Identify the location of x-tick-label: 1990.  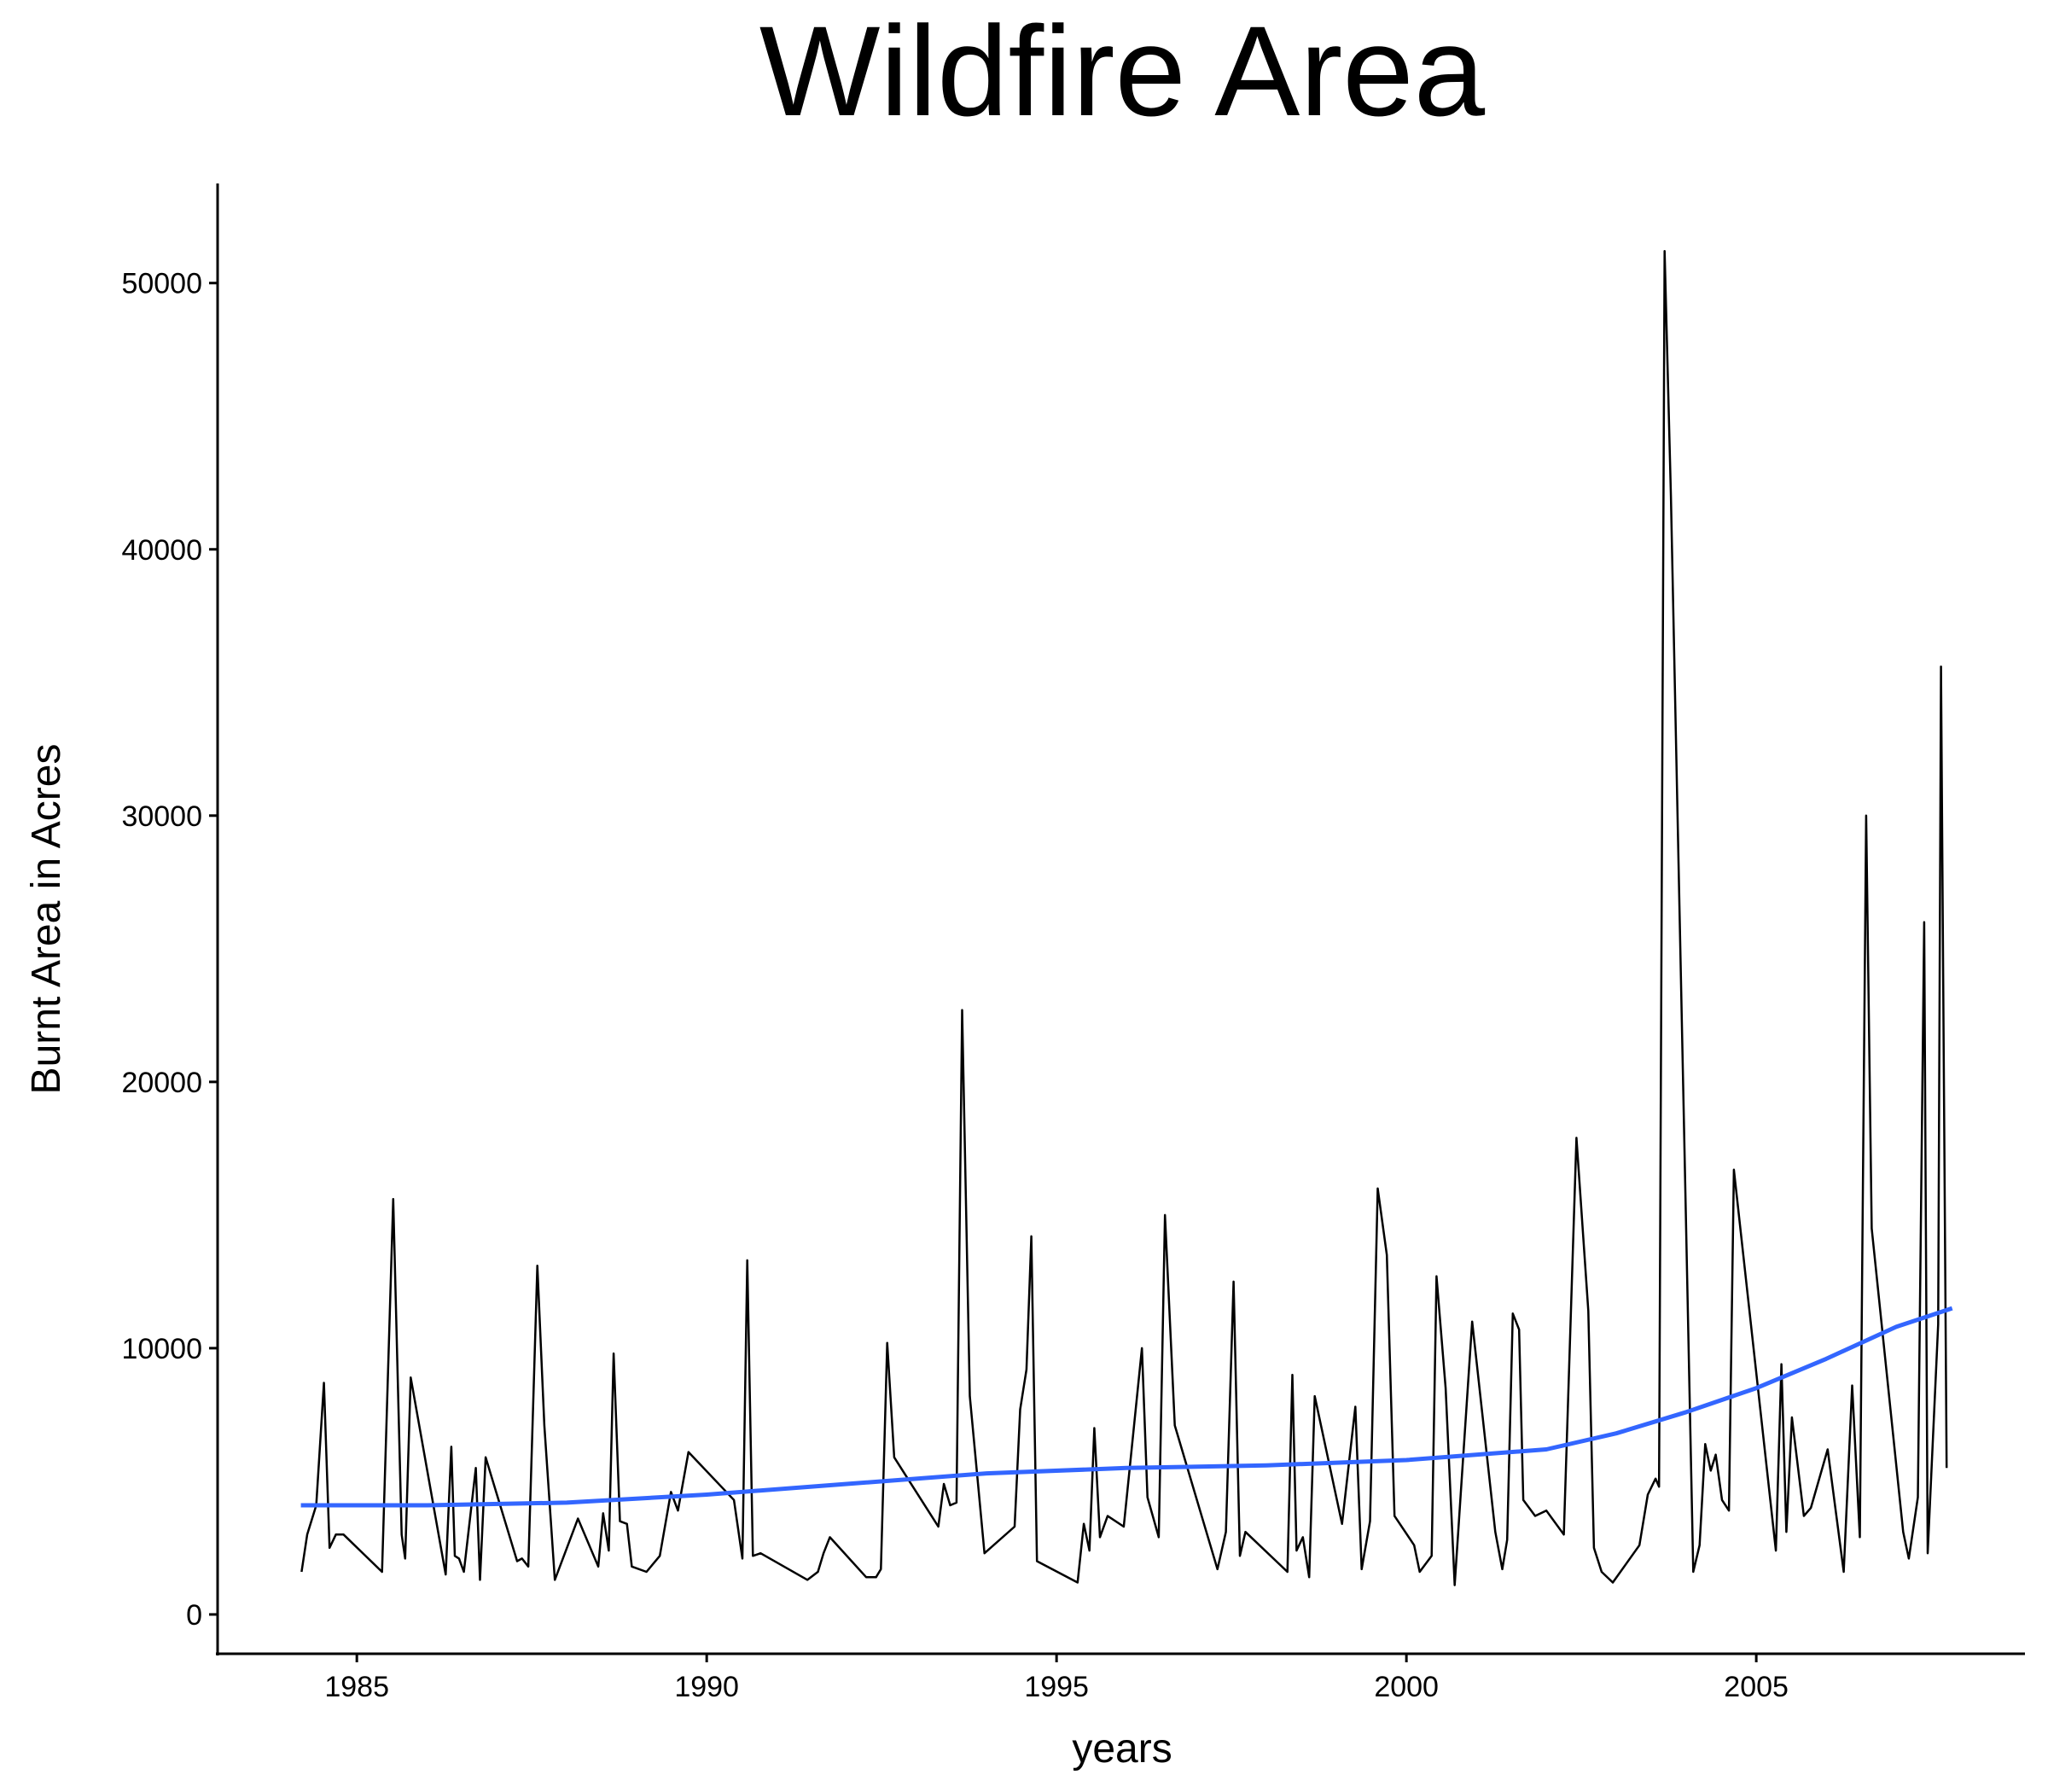
(706, 1687).